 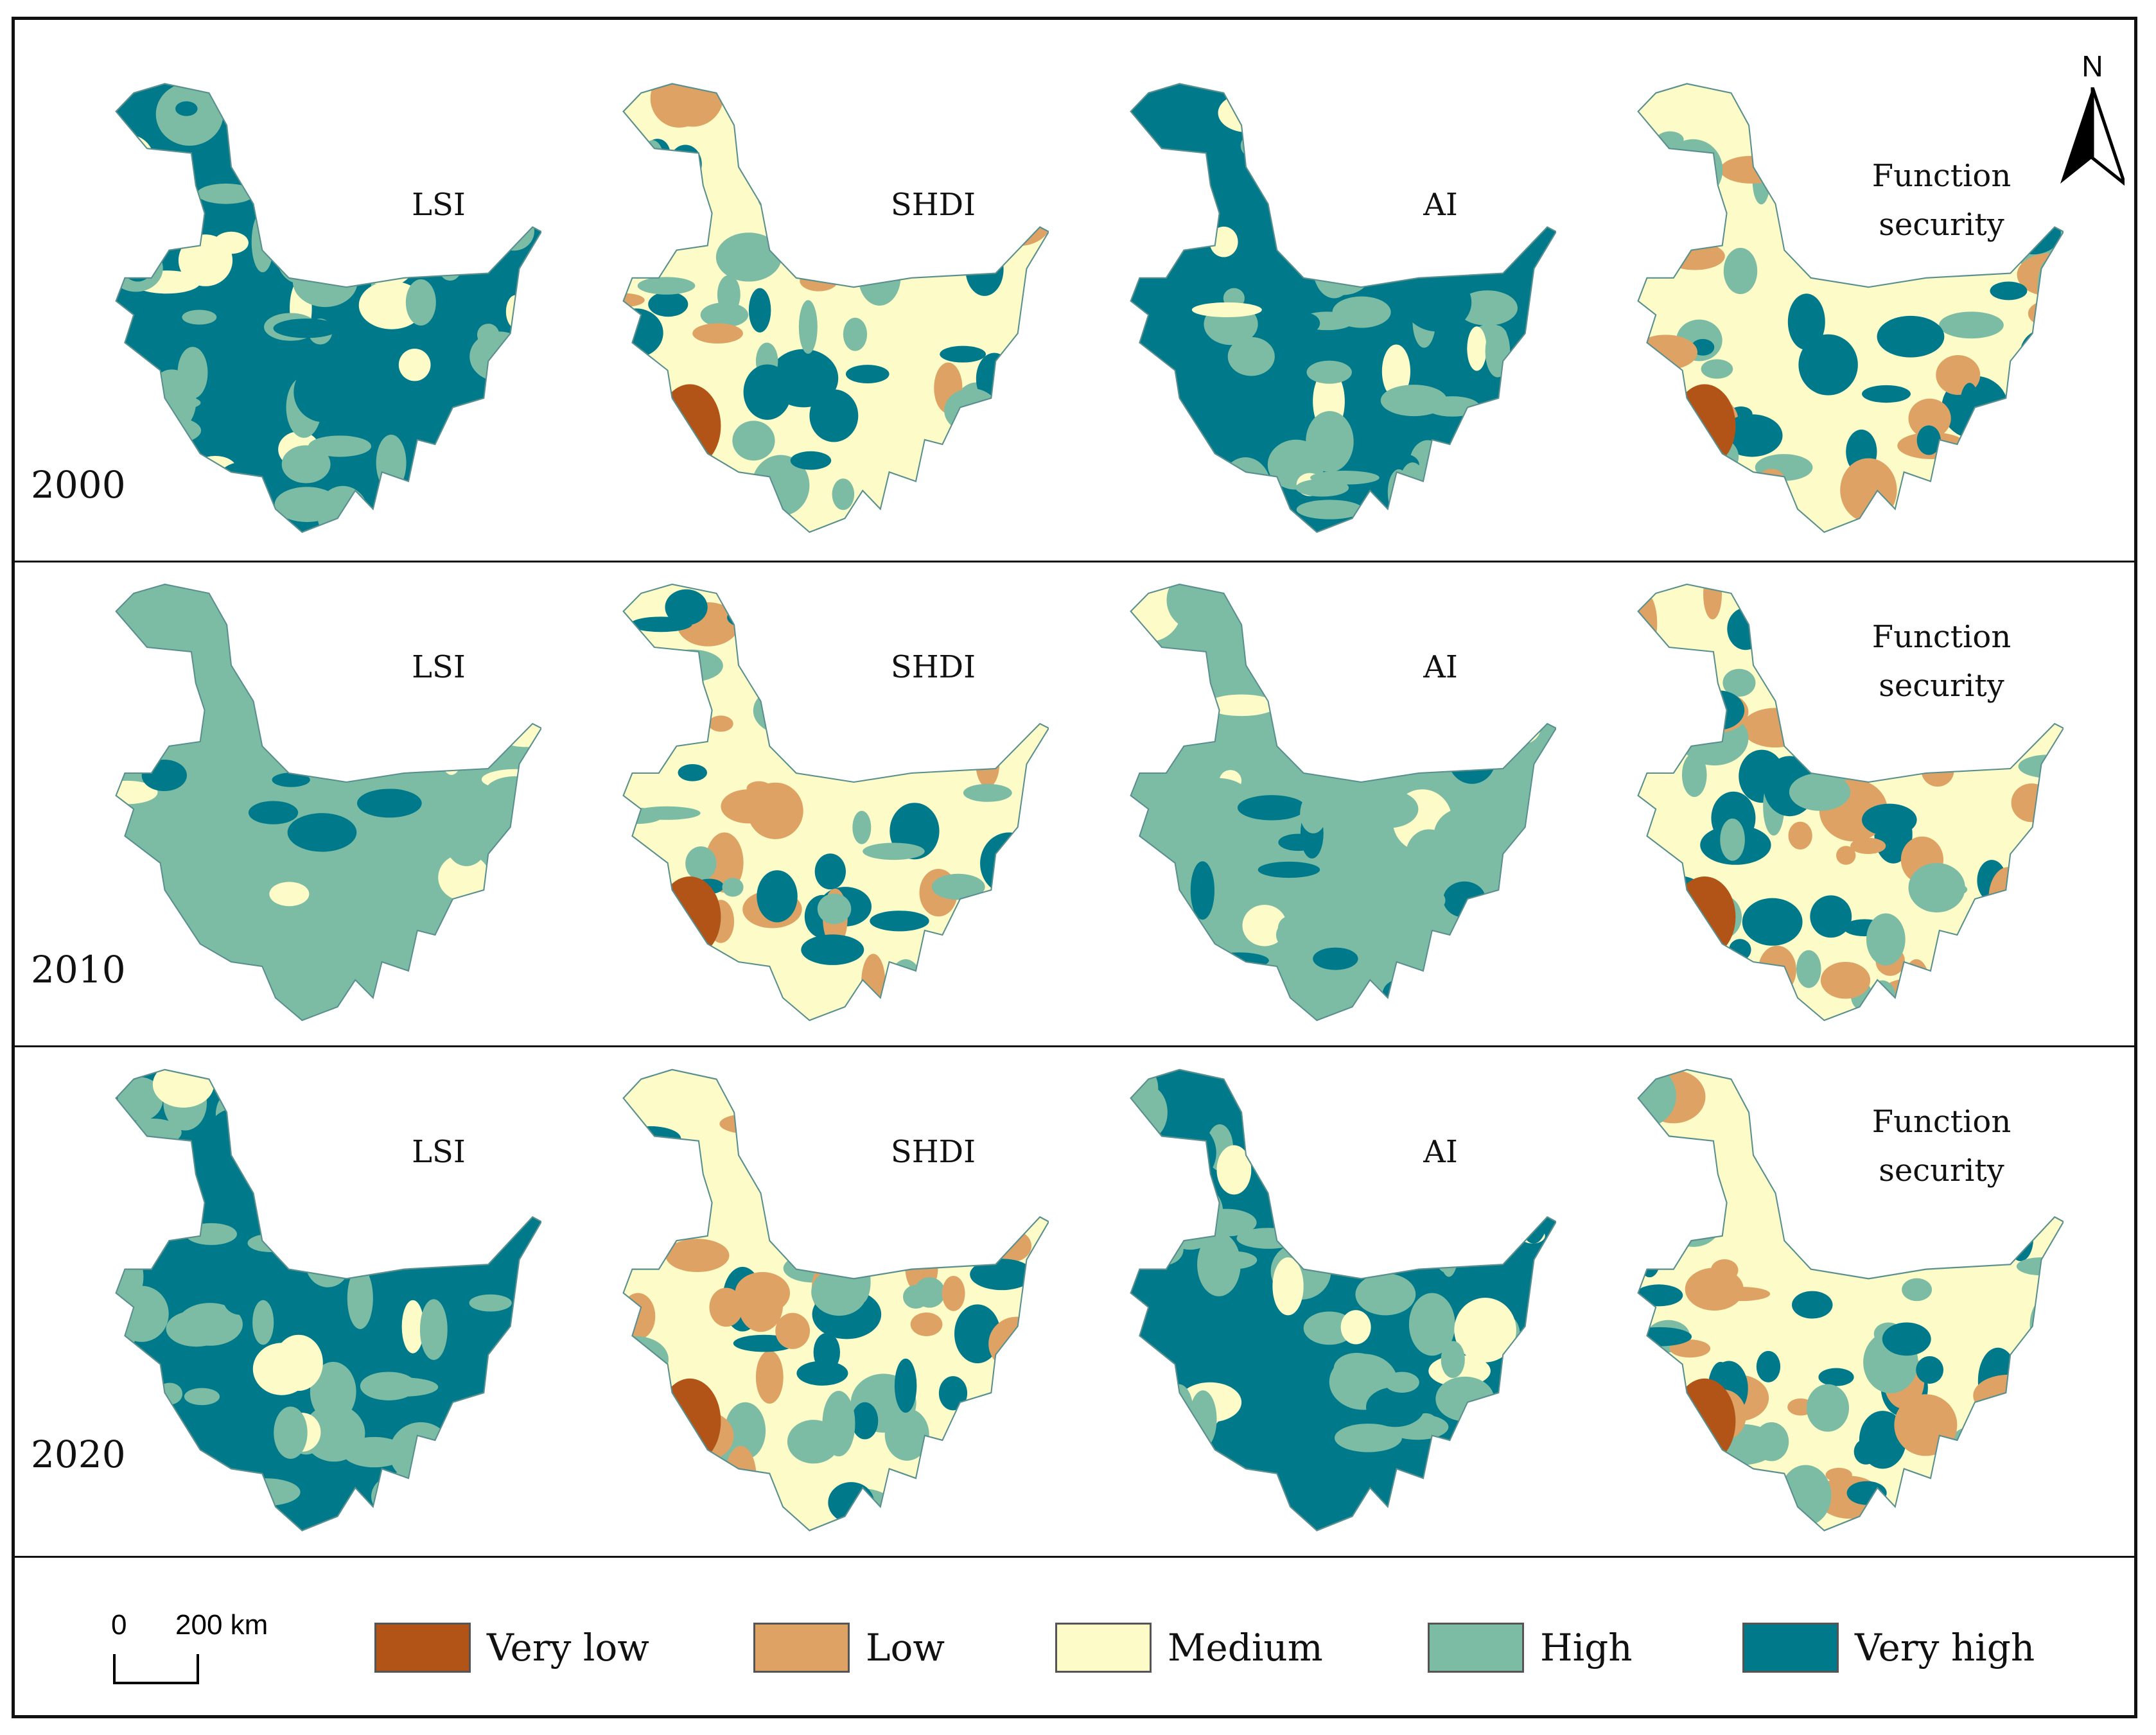 What do you see at coordinates (78, 485) in the screenshot?
I see `year-label: 2000` at bounding box center [78, 485].